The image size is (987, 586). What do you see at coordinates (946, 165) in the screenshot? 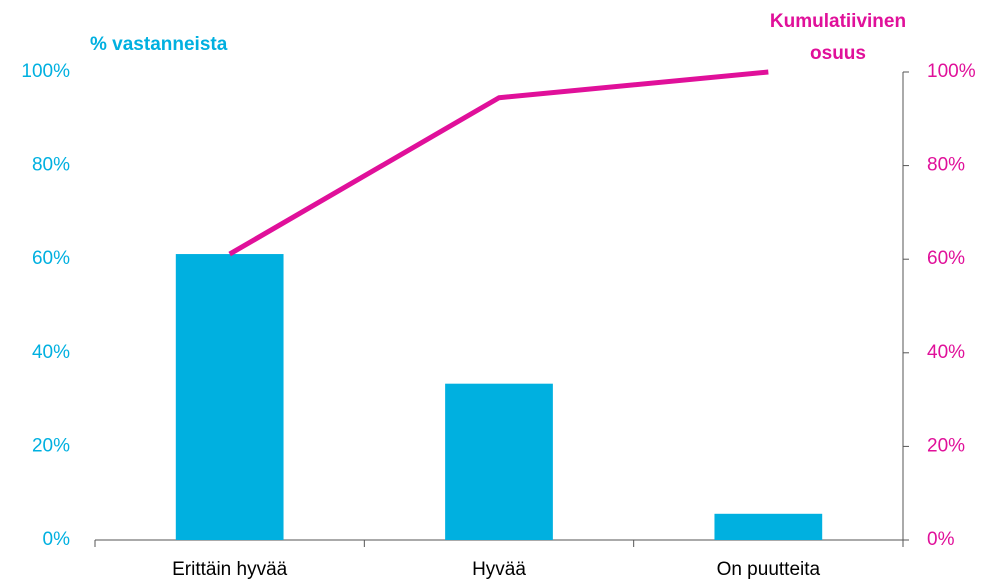
I see `y2-tick-label: 80%` at bounding box center [946, 165].